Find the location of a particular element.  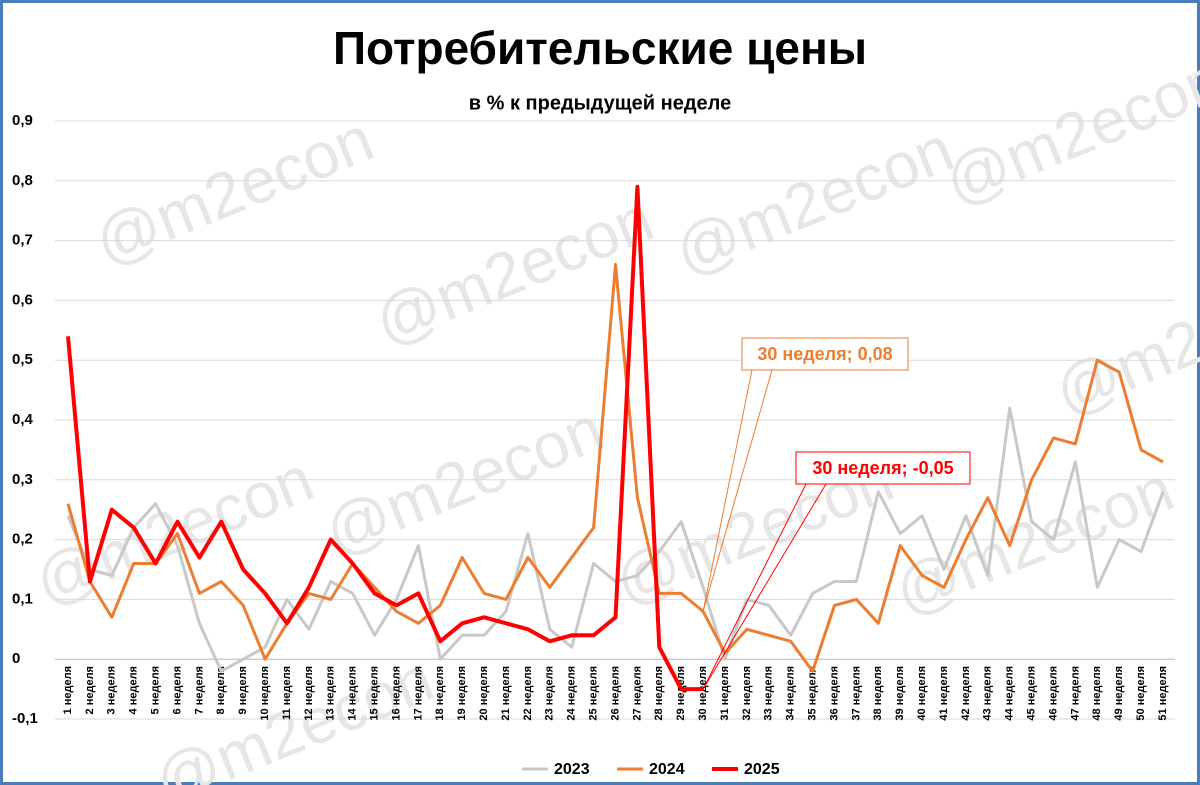

legend-label: 2025 is located at coordinates (762, 769).